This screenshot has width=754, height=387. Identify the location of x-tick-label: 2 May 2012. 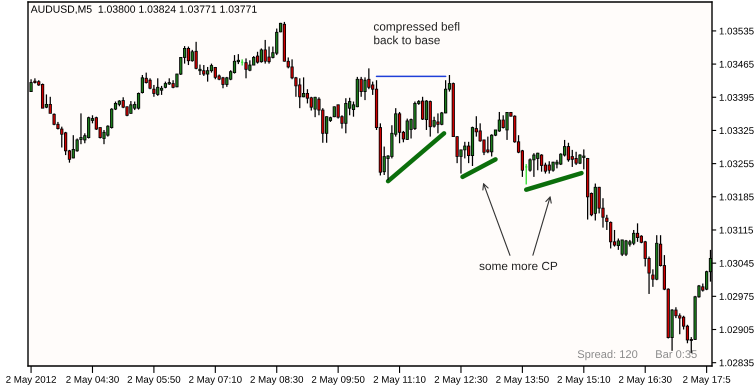
(31, 380).